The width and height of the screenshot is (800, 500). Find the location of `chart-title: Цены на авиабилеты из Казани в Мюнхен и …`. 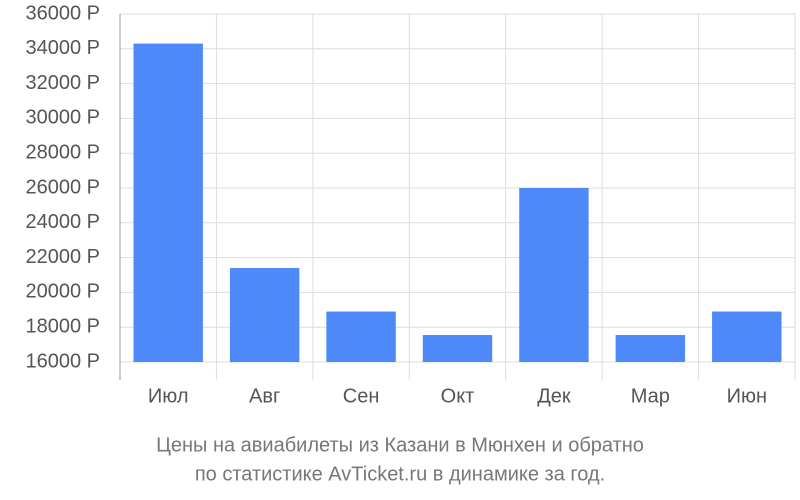

chart-title: Цены на авиабилеты из Казани в Мюнхен и … is located at coordinates (400, 445).